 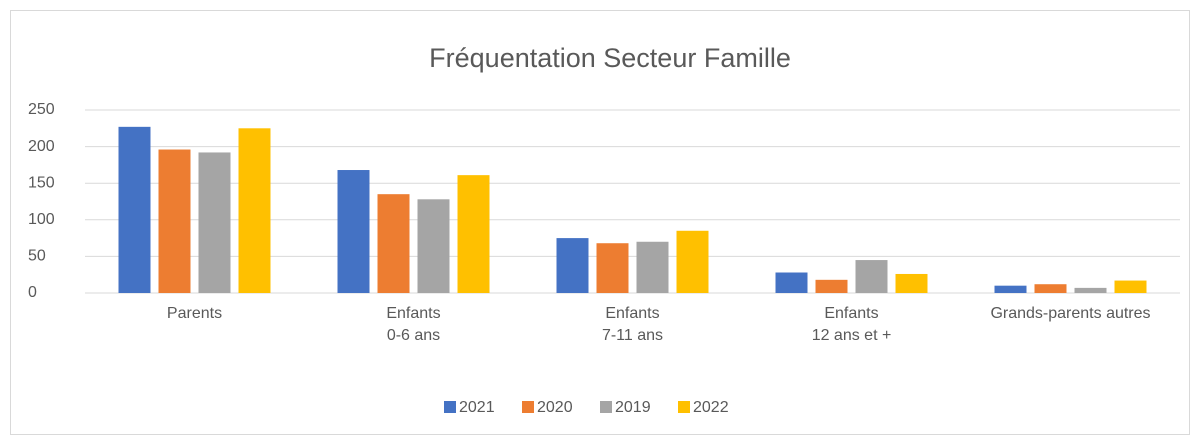 What do you see at coordinates (41, 146) in the screenshot?
I see `y-tick-label: 200` at bounding box center [41, 146].